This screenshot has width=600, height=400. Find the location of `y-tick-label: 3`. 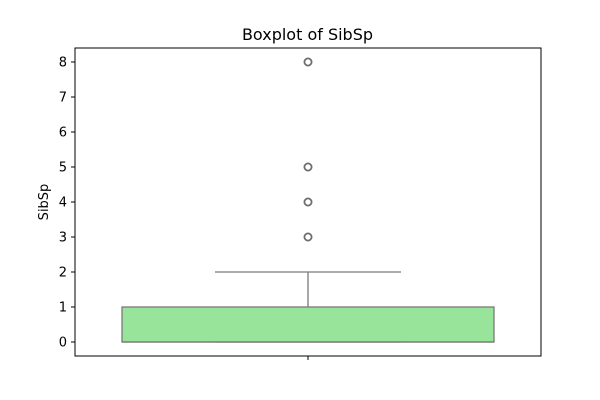

y-tick-label: 3 is located at coordinates (63, 238).